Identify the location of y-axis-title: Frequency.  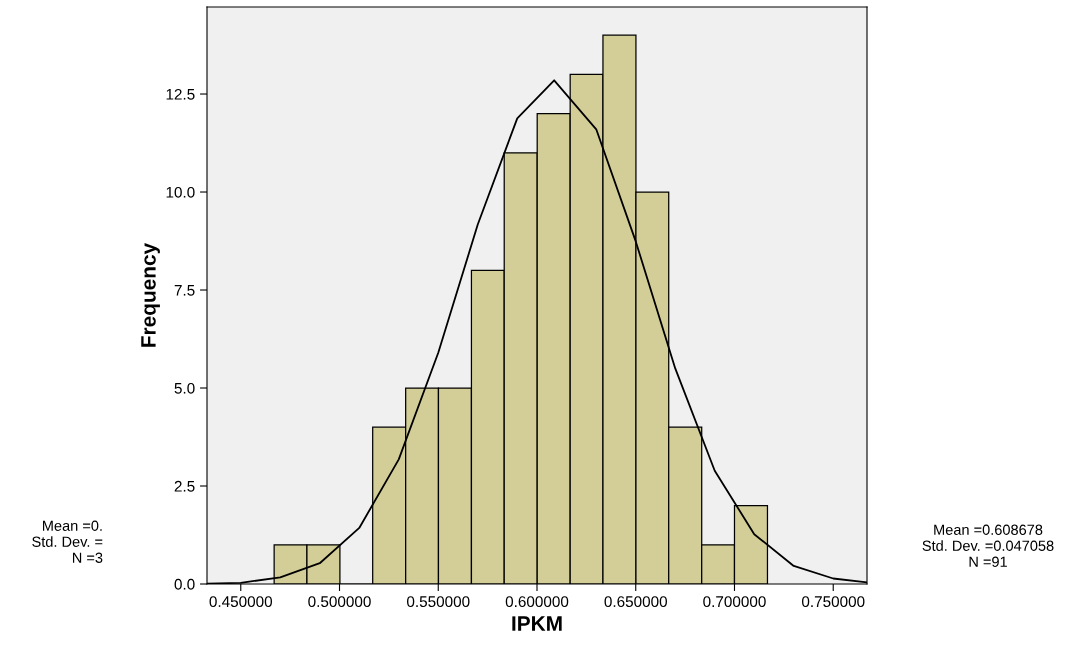
(150, 294).